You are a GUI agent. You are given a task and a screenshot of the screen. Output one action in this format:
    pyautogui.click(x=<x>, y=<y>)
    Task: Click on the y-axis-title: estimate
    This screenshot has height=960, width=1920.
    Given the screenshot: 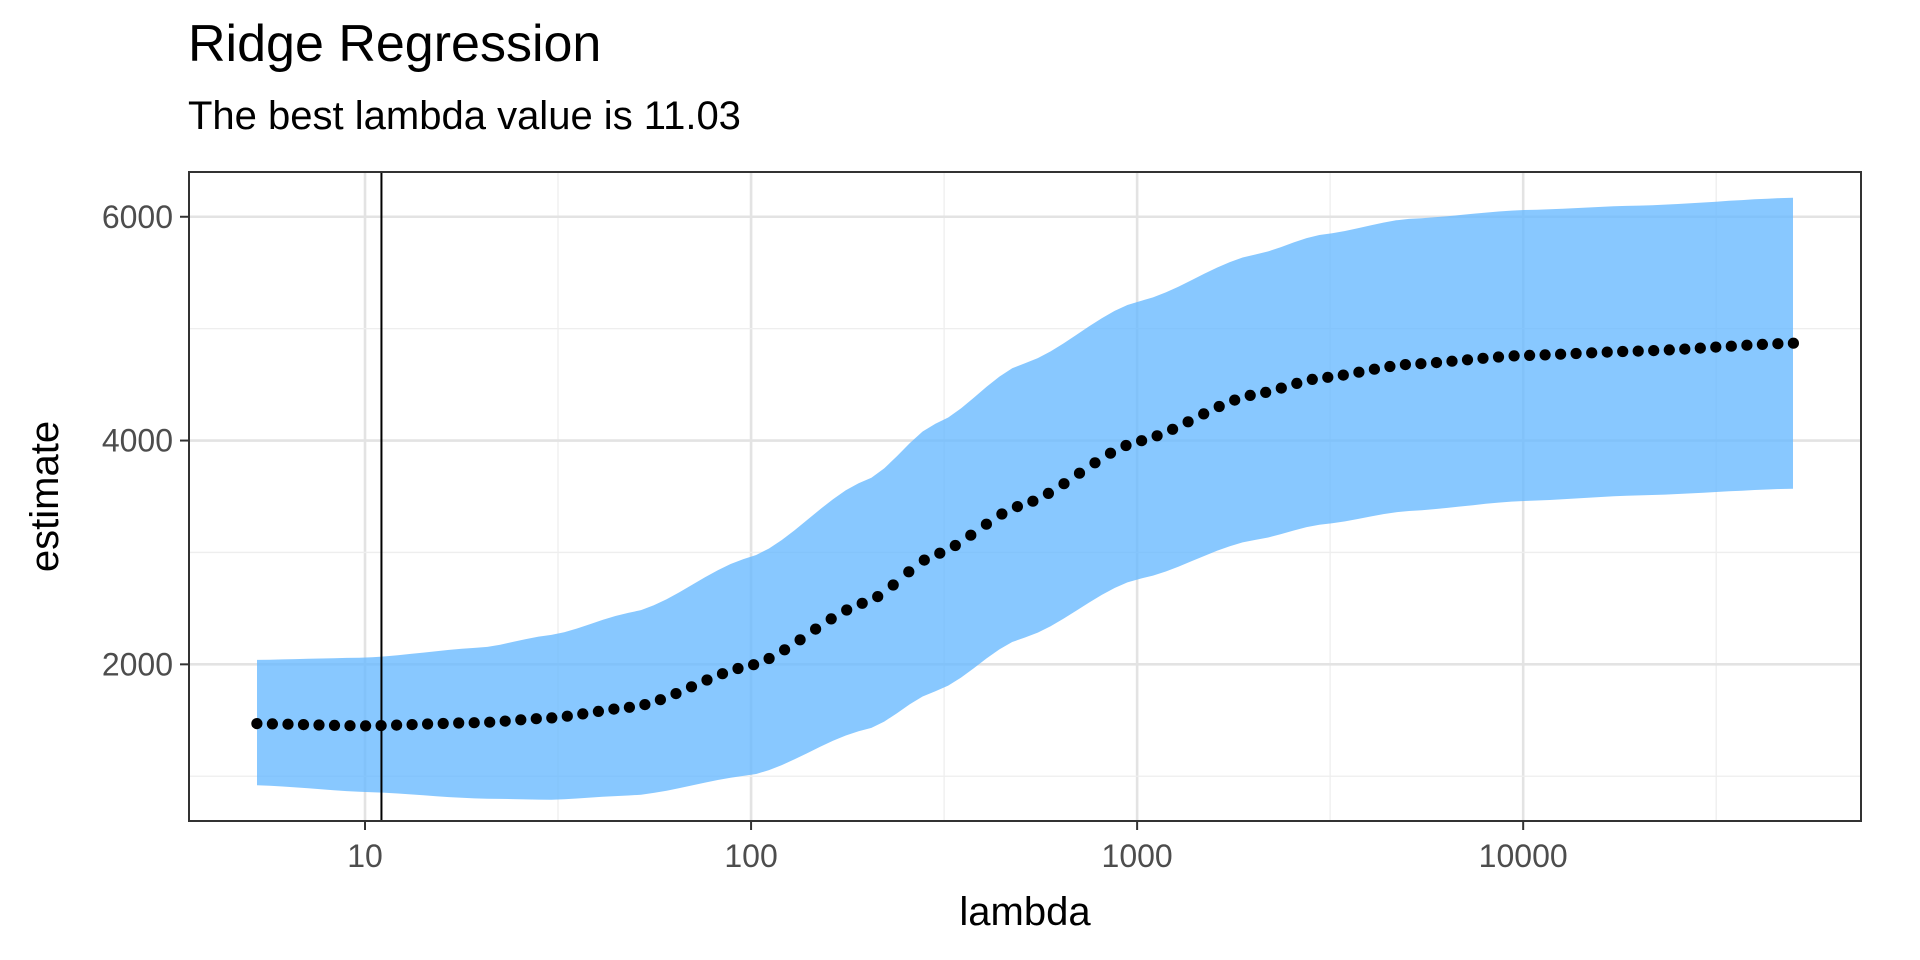 What is the action you would take?
    pyautogui.click(x=45, y=496)
    